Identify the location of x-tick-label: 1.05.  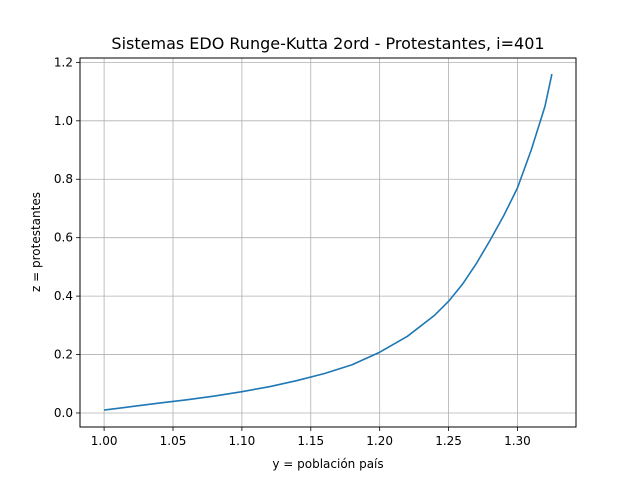
(173, 441).